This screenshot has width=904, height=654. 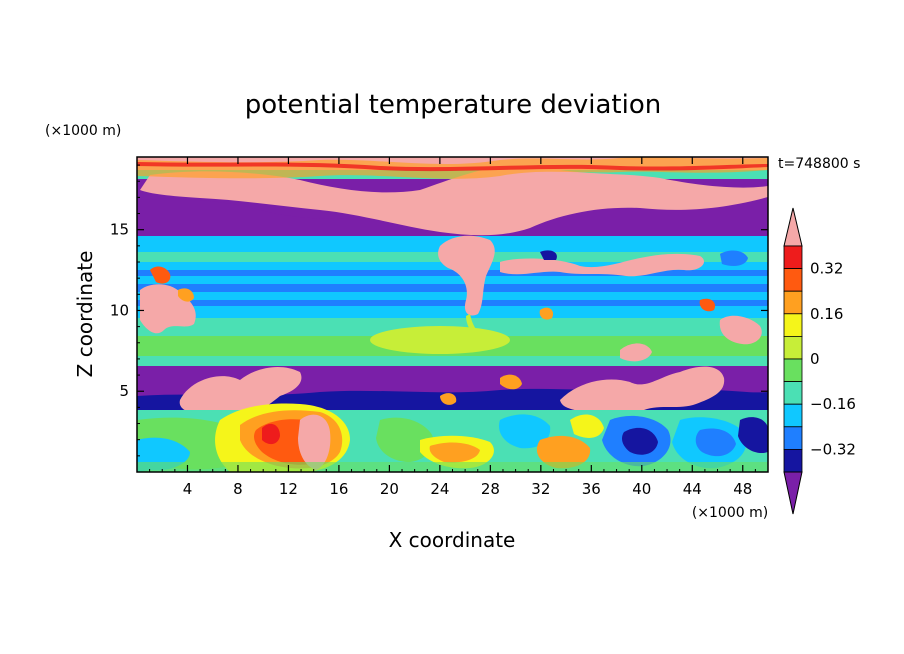 What do you see at coordinates (389, 489) in the screenshot?
I see `x-tick-label: 20` at bounding box center [389, 489].